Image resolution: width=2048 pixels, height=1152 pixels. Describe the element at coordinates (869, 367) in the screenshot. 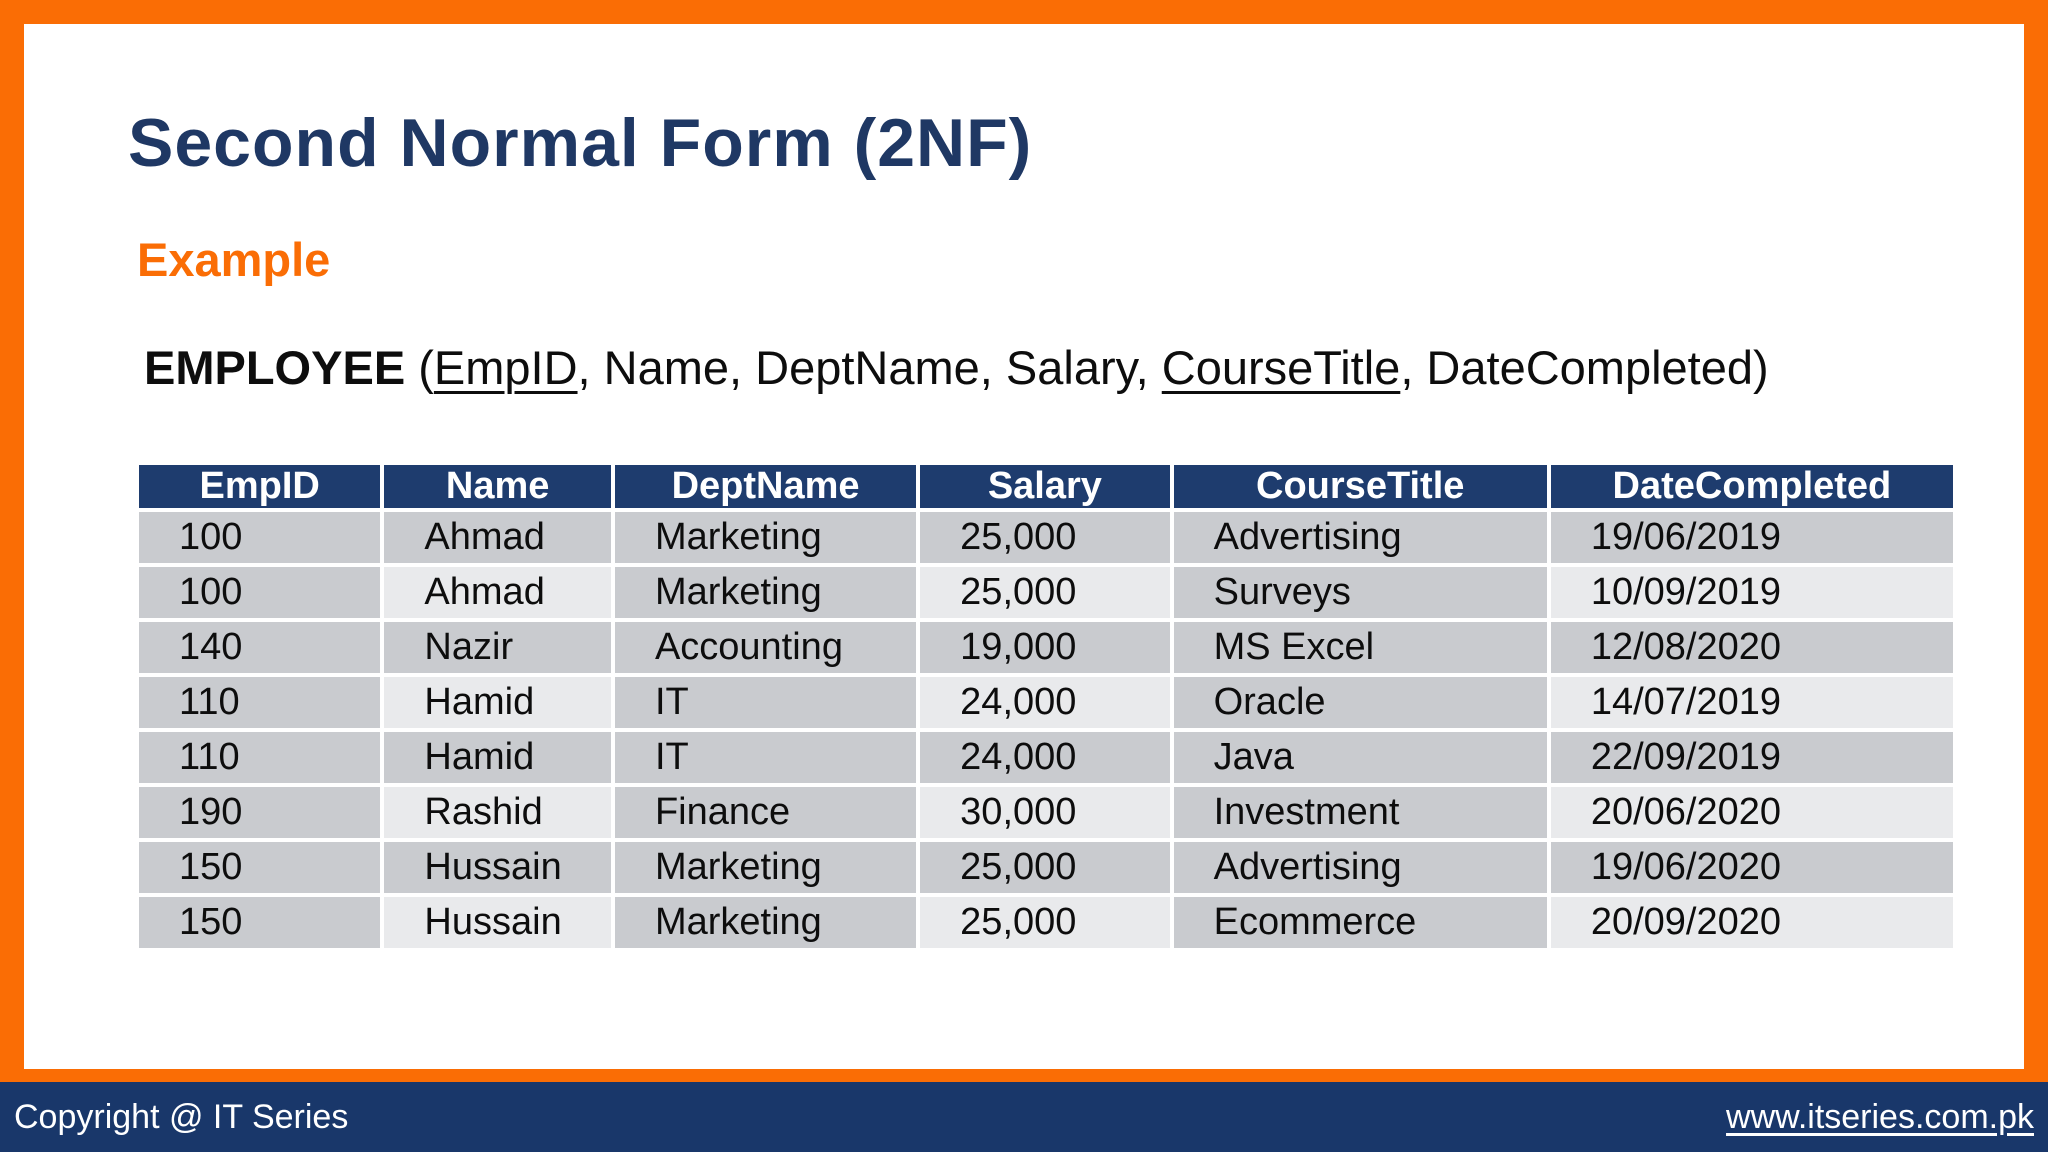

I see `relation-text: , Name, DeptName, Salary,` at that location.